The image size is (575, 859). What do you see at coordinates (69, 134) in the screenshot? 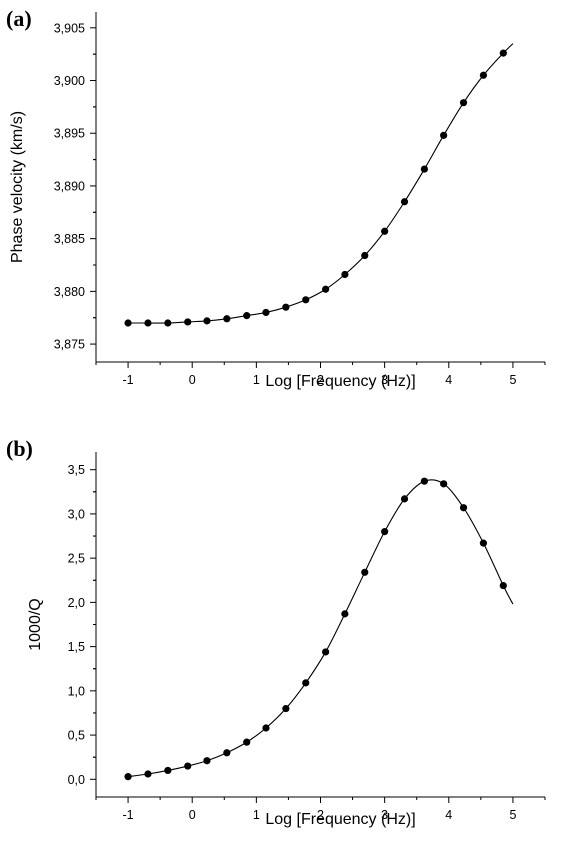
I see `y-tick-label: 3,895` at bounding box center [69, 134].